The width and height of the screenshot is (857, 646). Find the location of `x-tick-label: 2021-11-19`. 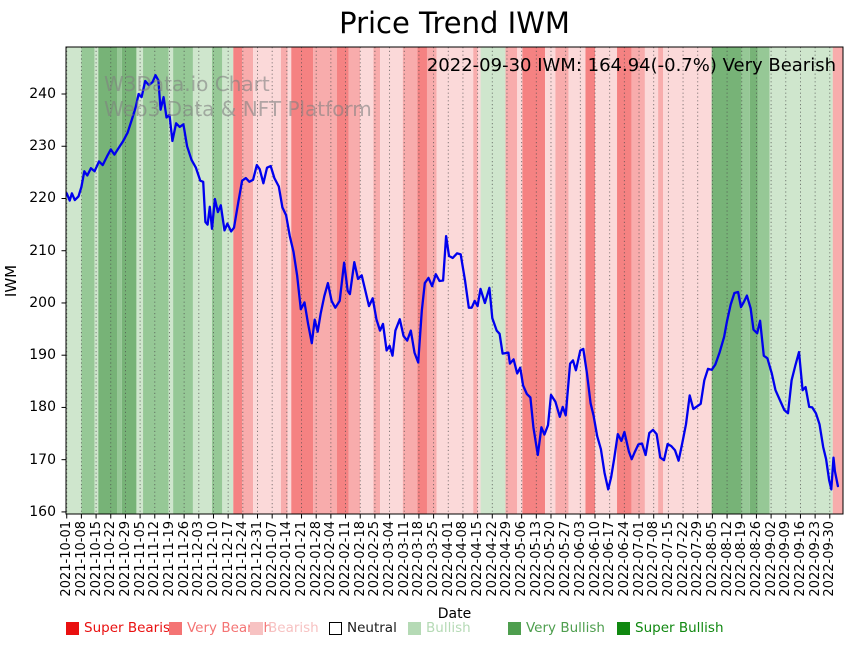

x-tick-label: 2021-11-19 is located at coordinates (169, 559).